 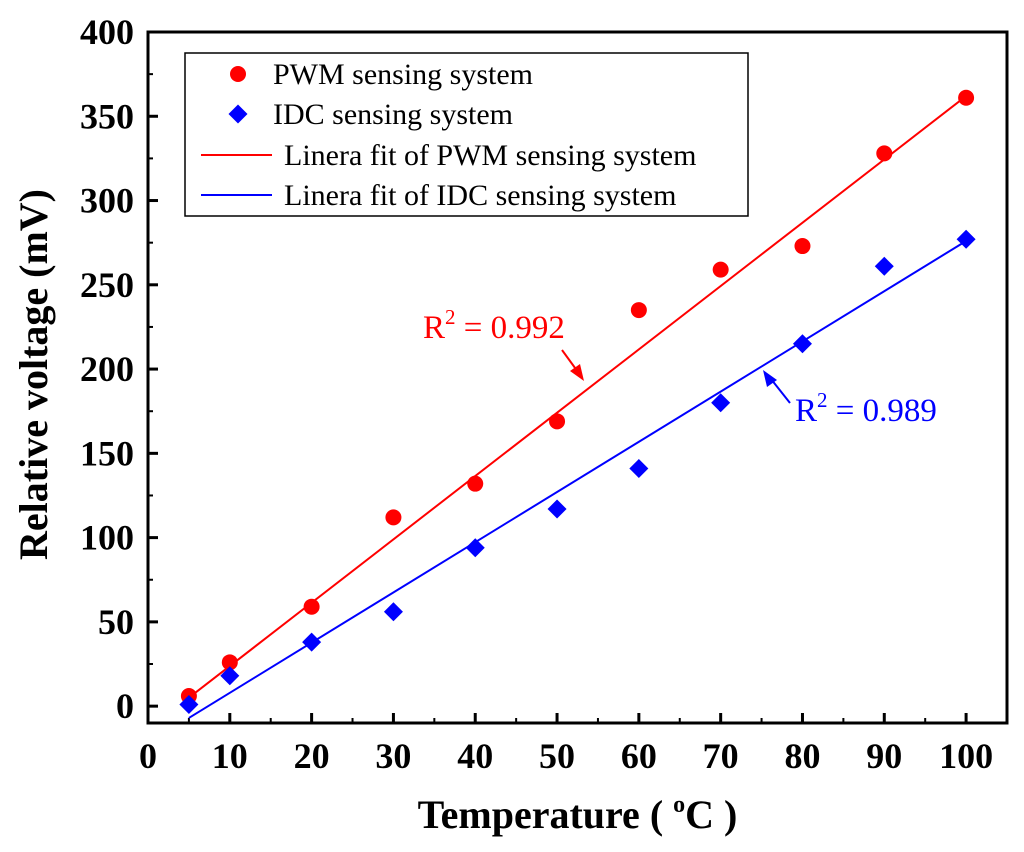 What do you see at coordinates (711, 814) in the screenshot?
I see `x-axis-title-unit: C )` at bounding box center [711, 814].